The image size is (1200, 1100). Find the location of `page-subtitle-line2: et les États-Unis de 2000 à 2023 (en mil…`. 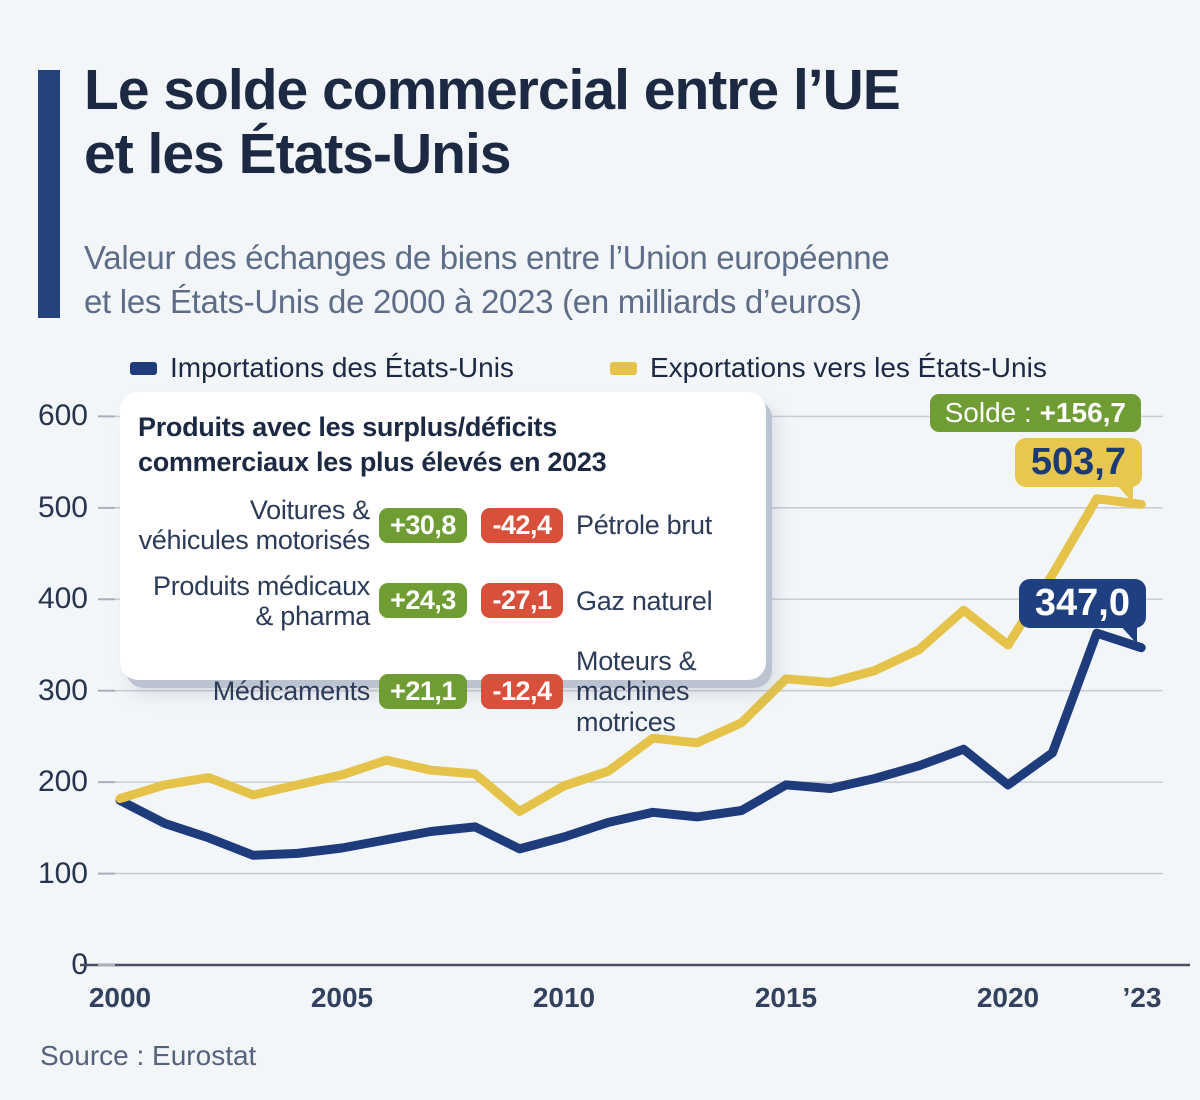

page-subtitle-line2: et les États-Unis de 2000 à 2023 (en mil… is located at coordinates (473, 301).